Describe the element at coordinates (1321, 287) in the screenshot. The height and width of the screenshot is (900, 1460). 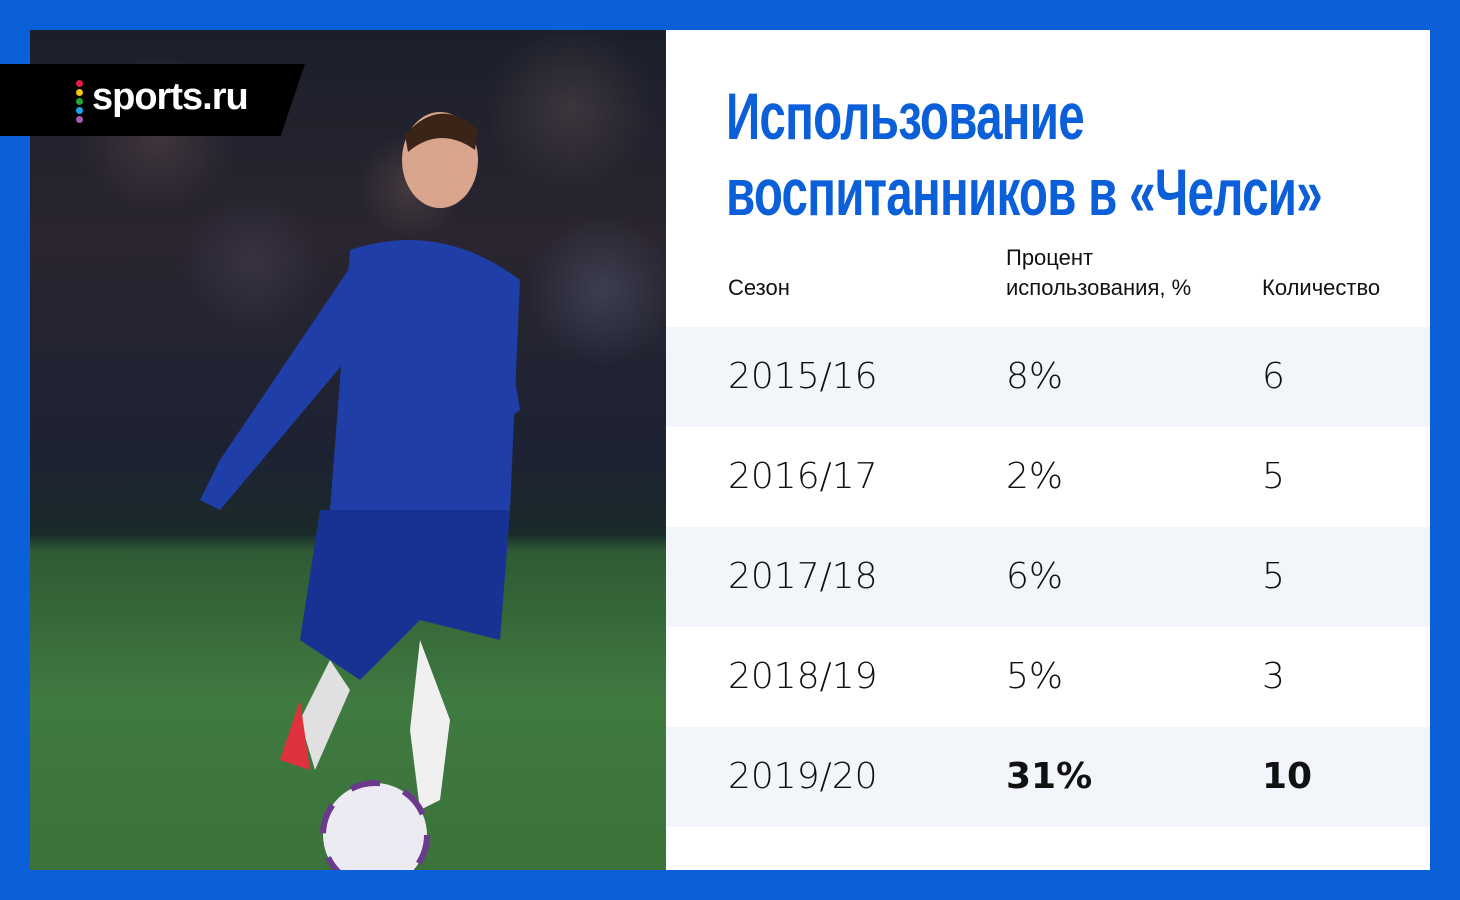
I see `header-count: Количество` at that location.